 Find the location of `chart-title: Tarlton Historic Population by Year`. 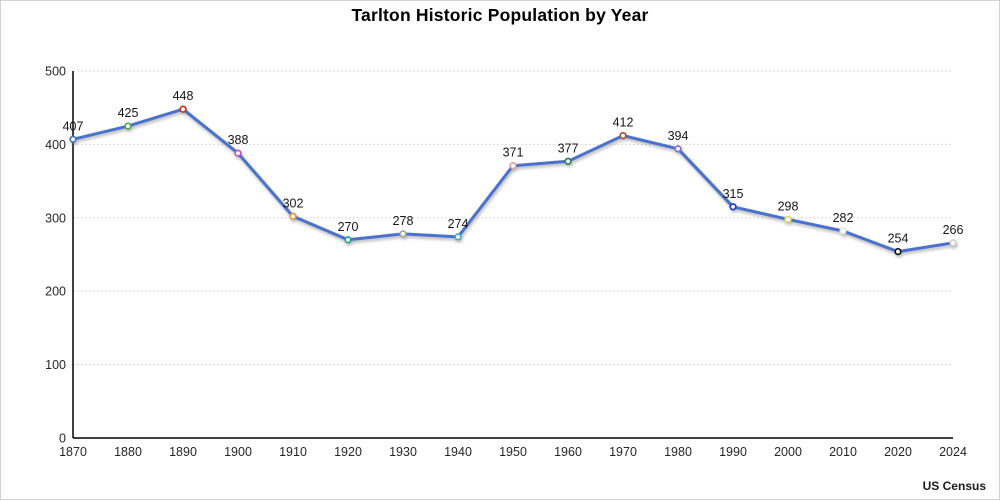

chart-title: Tarlton Historic Population by Year is located at coordinates (500, 15).